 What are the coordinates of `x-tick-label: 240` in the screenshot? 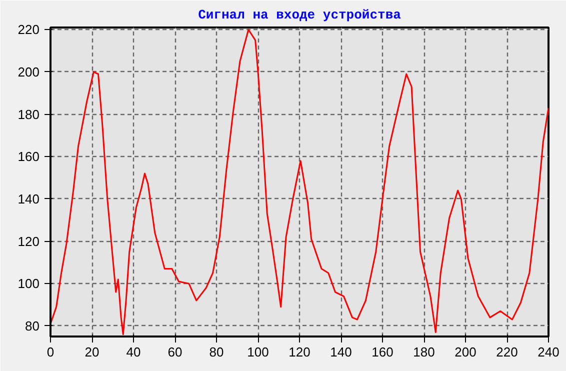 It's located at (549, 352).